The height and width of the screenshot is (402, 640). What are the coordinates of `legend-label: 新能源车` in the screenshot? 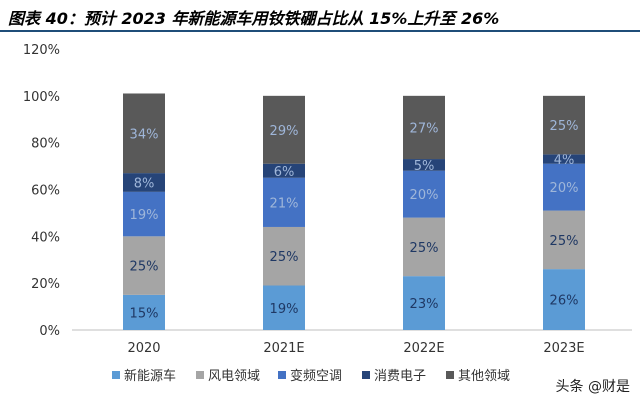 It's located at (150, 376).